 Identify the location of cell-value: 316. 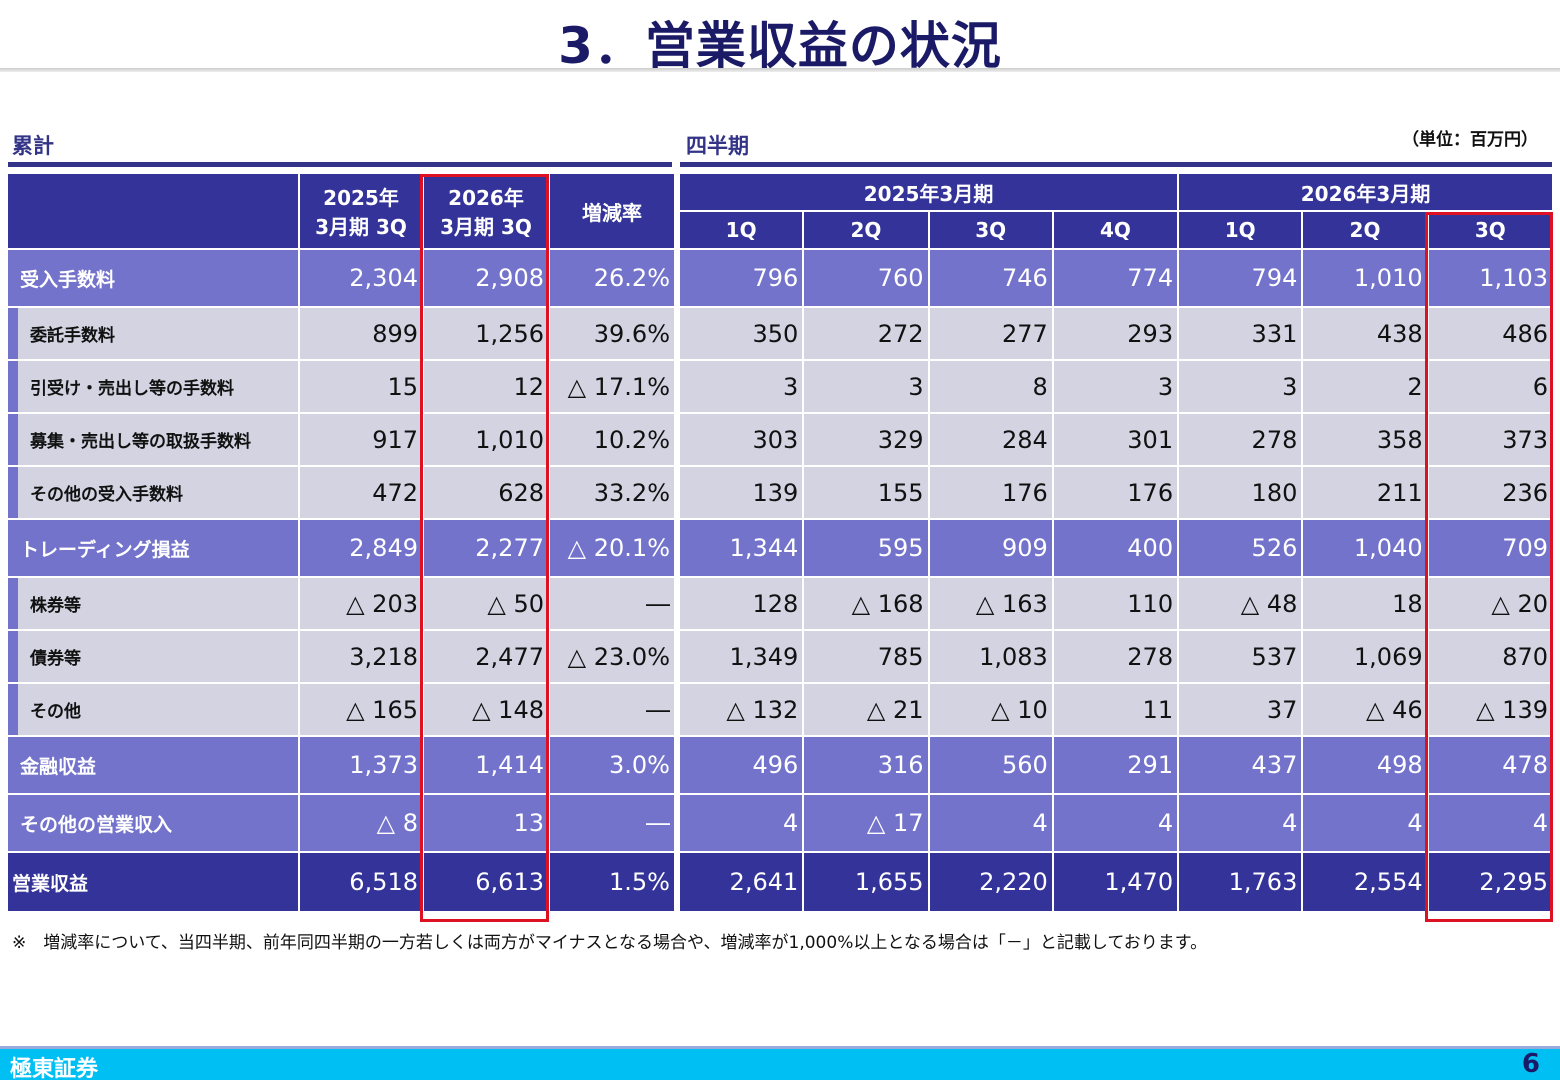
(866, 766).